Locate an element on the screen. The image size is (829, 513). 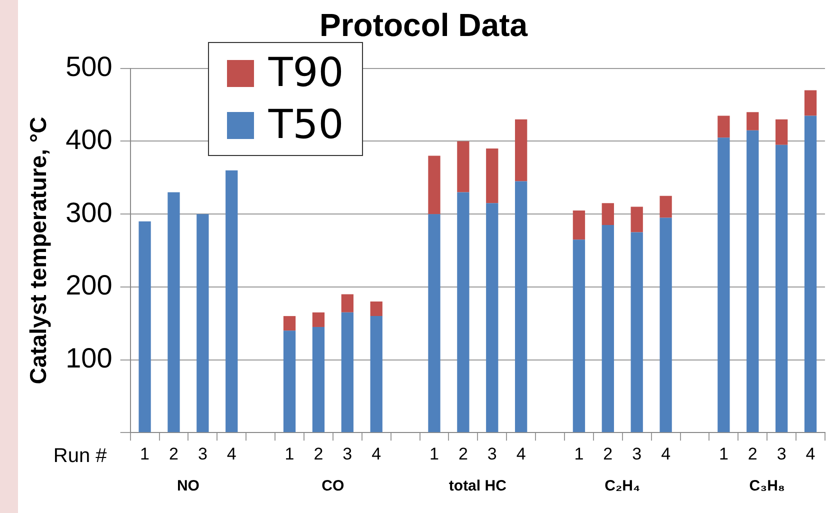
y-tick-label: 100 is located at coordinates (89, 358).